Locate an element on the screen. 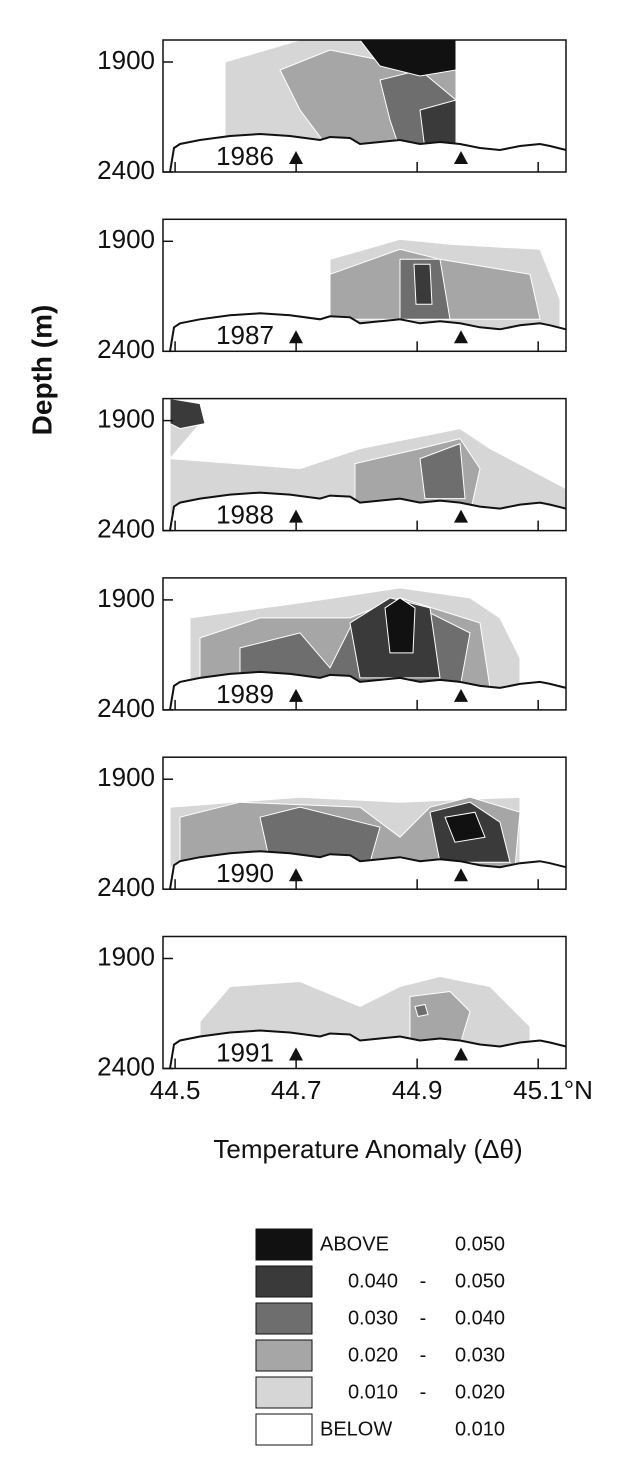  legend-text: BELOW is located at coordinates (356, 1429).